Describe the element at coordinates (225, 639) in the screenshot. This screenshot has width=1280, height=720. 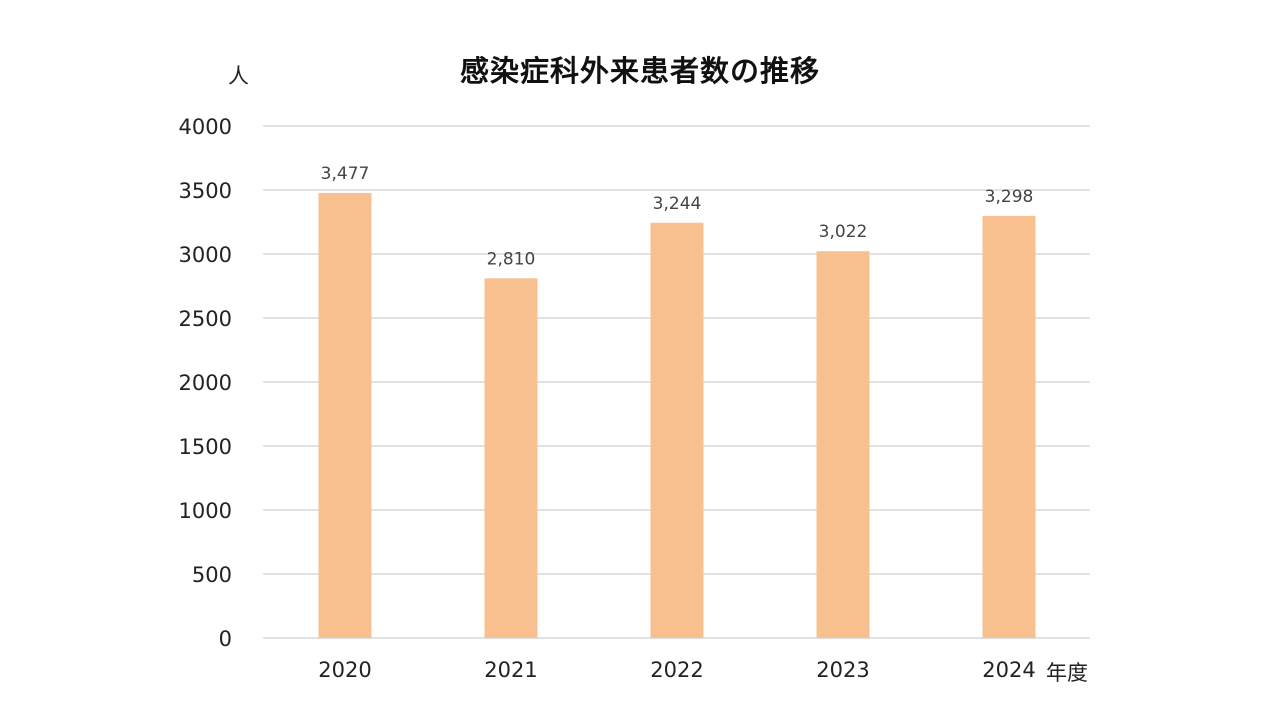
I see `y-tick-label: 0` at that location.